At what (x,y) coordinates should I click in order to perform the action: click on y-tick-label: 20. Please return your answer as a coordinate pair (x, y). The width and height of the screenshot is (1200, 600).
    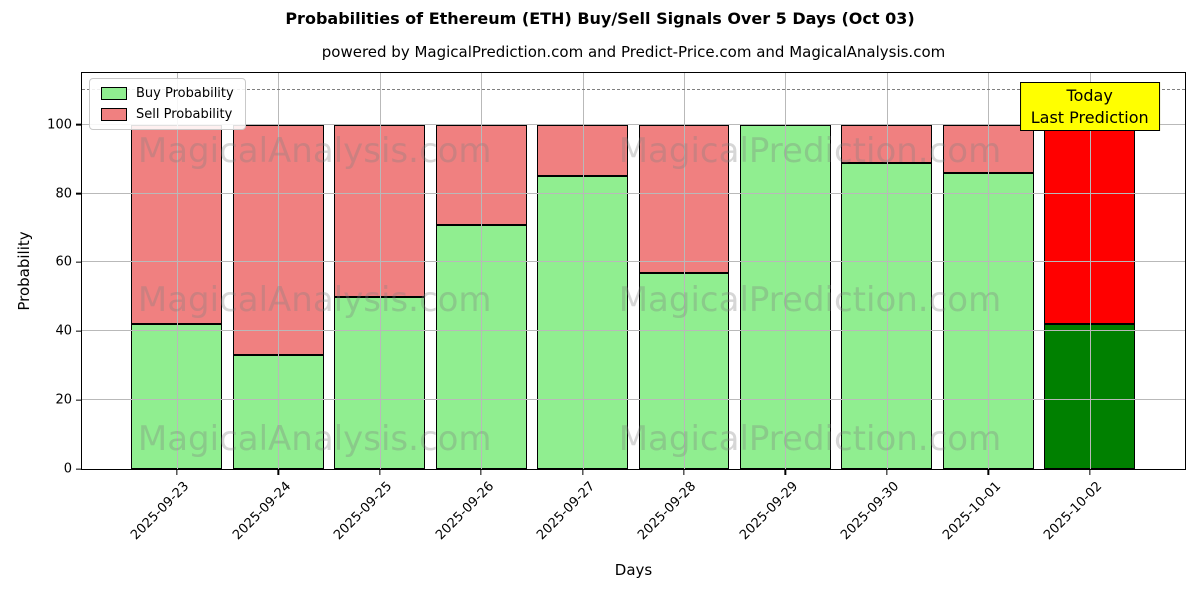
    Looking at the image, I should click on (63, 400).